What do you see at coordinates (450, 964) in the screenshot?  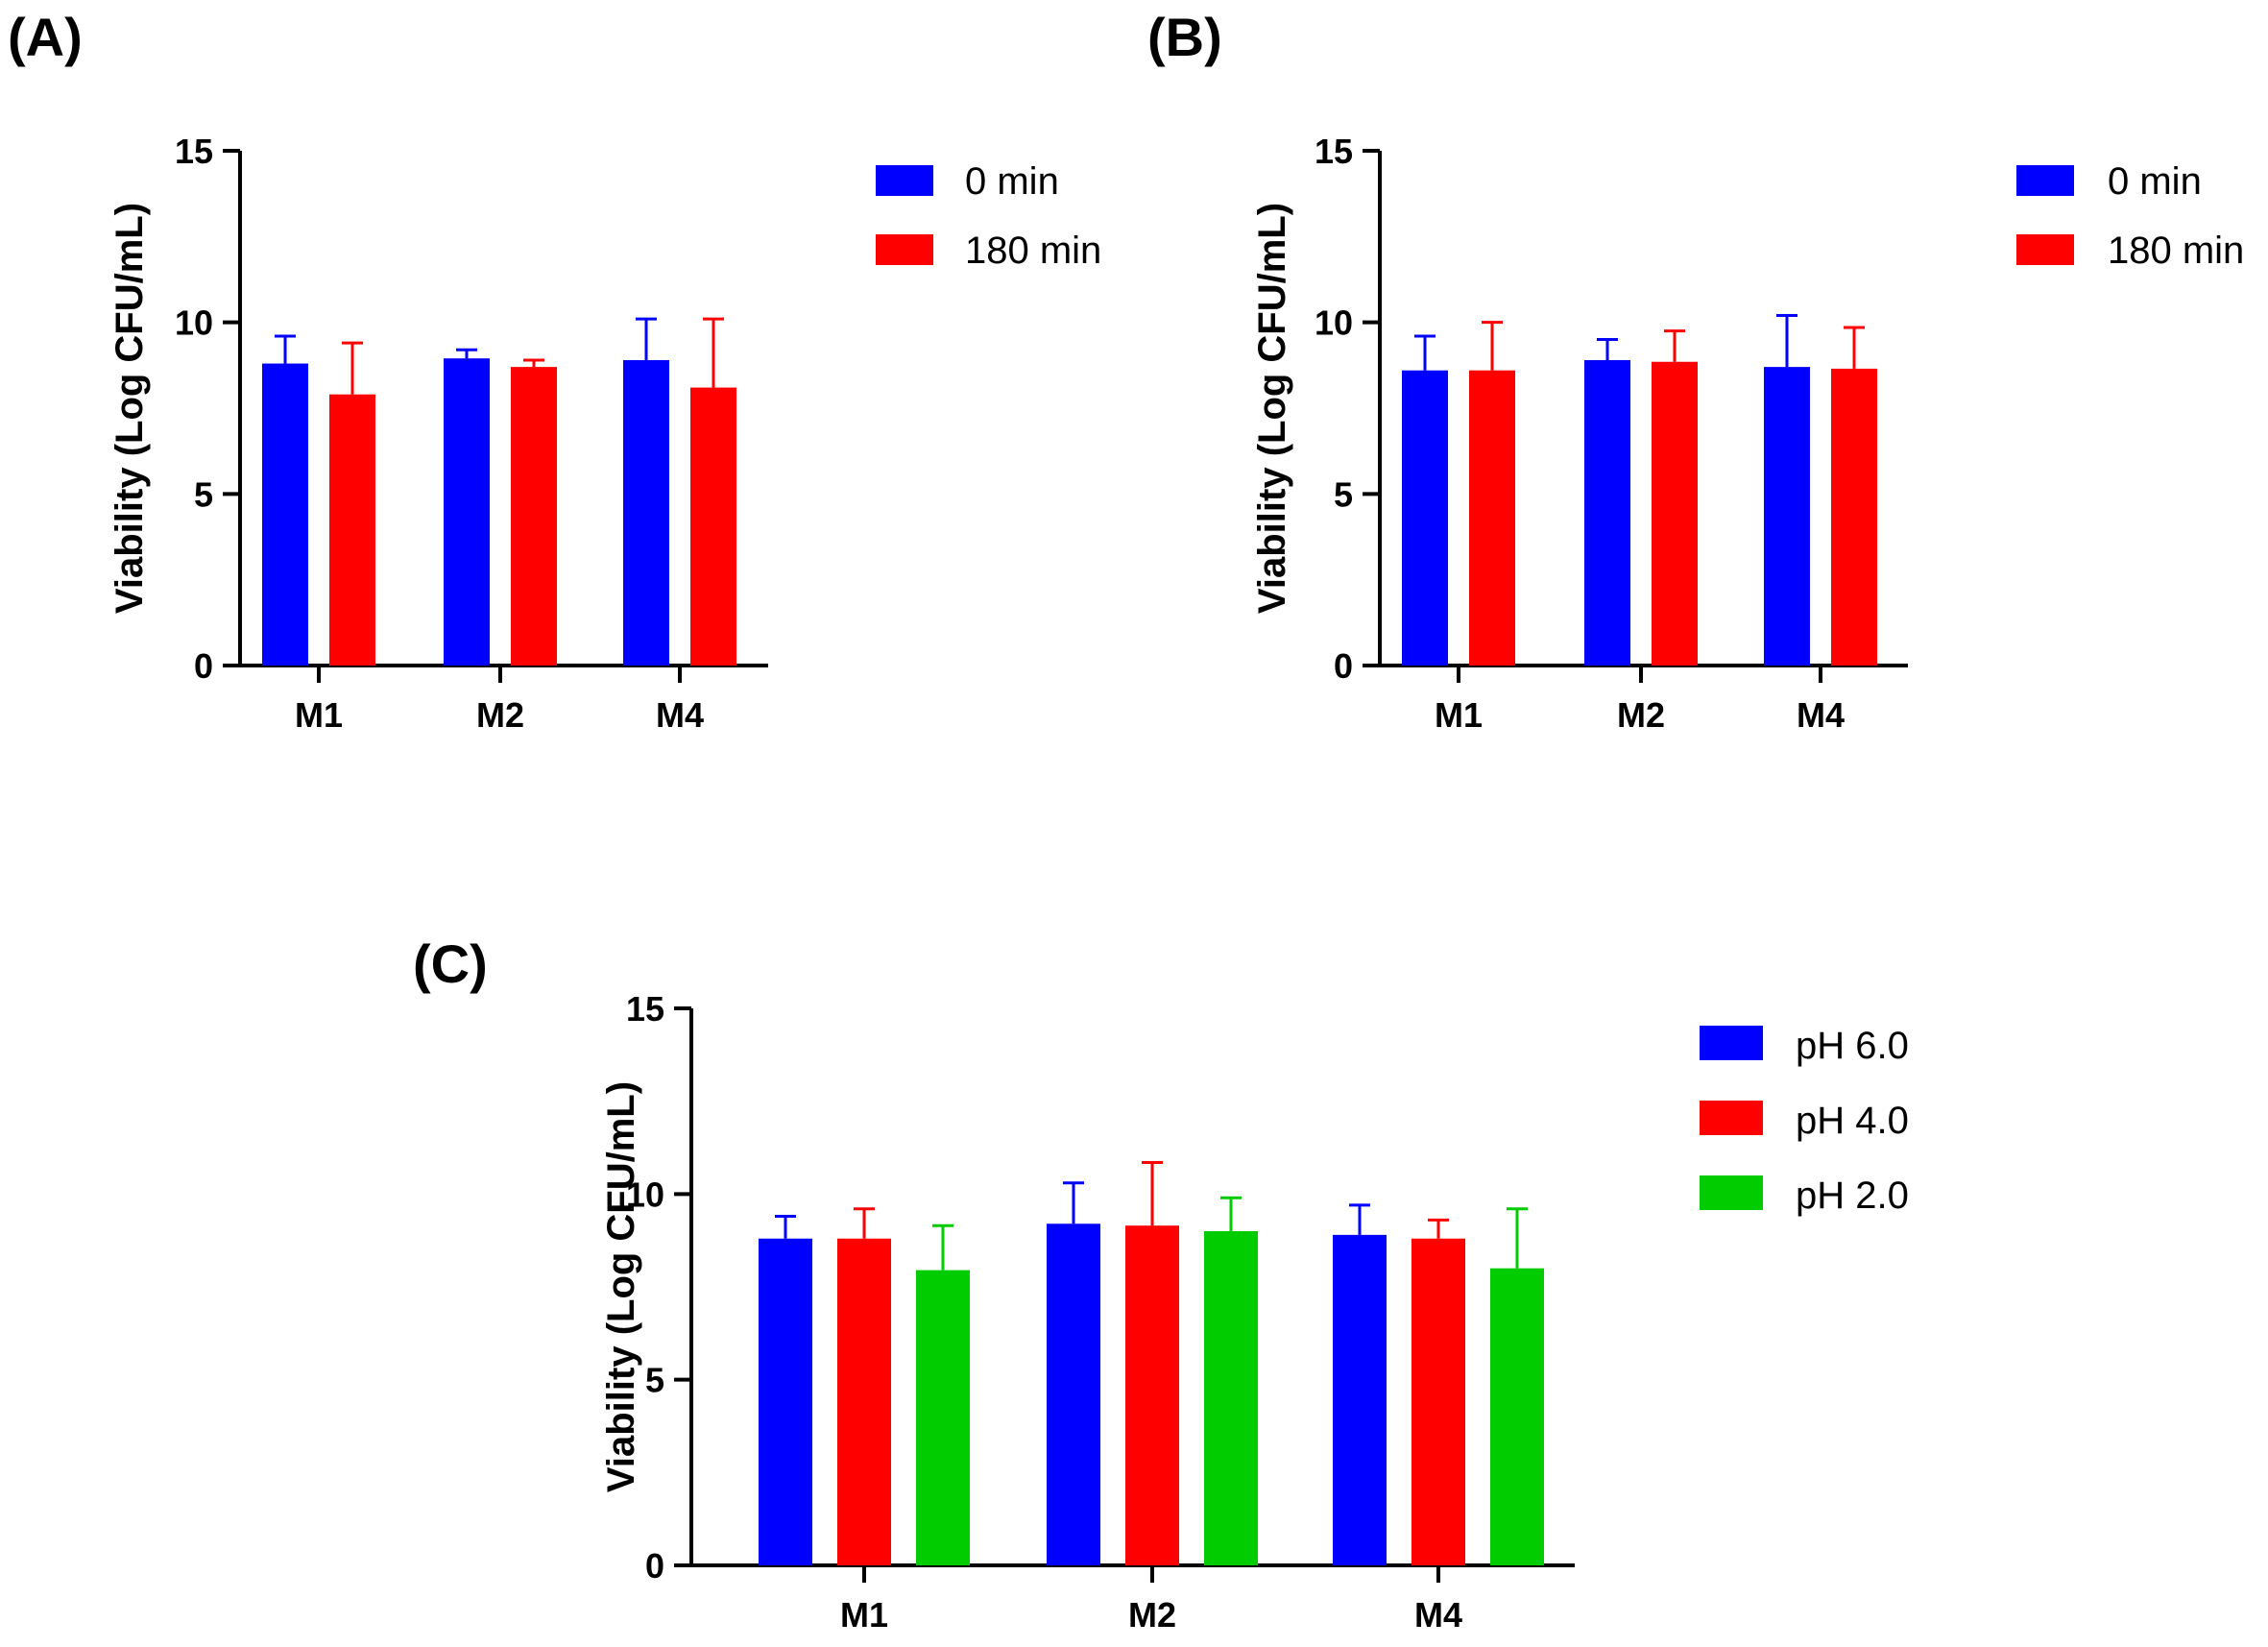 I see `panel-label: (C)` at bounding box center [450, 964].